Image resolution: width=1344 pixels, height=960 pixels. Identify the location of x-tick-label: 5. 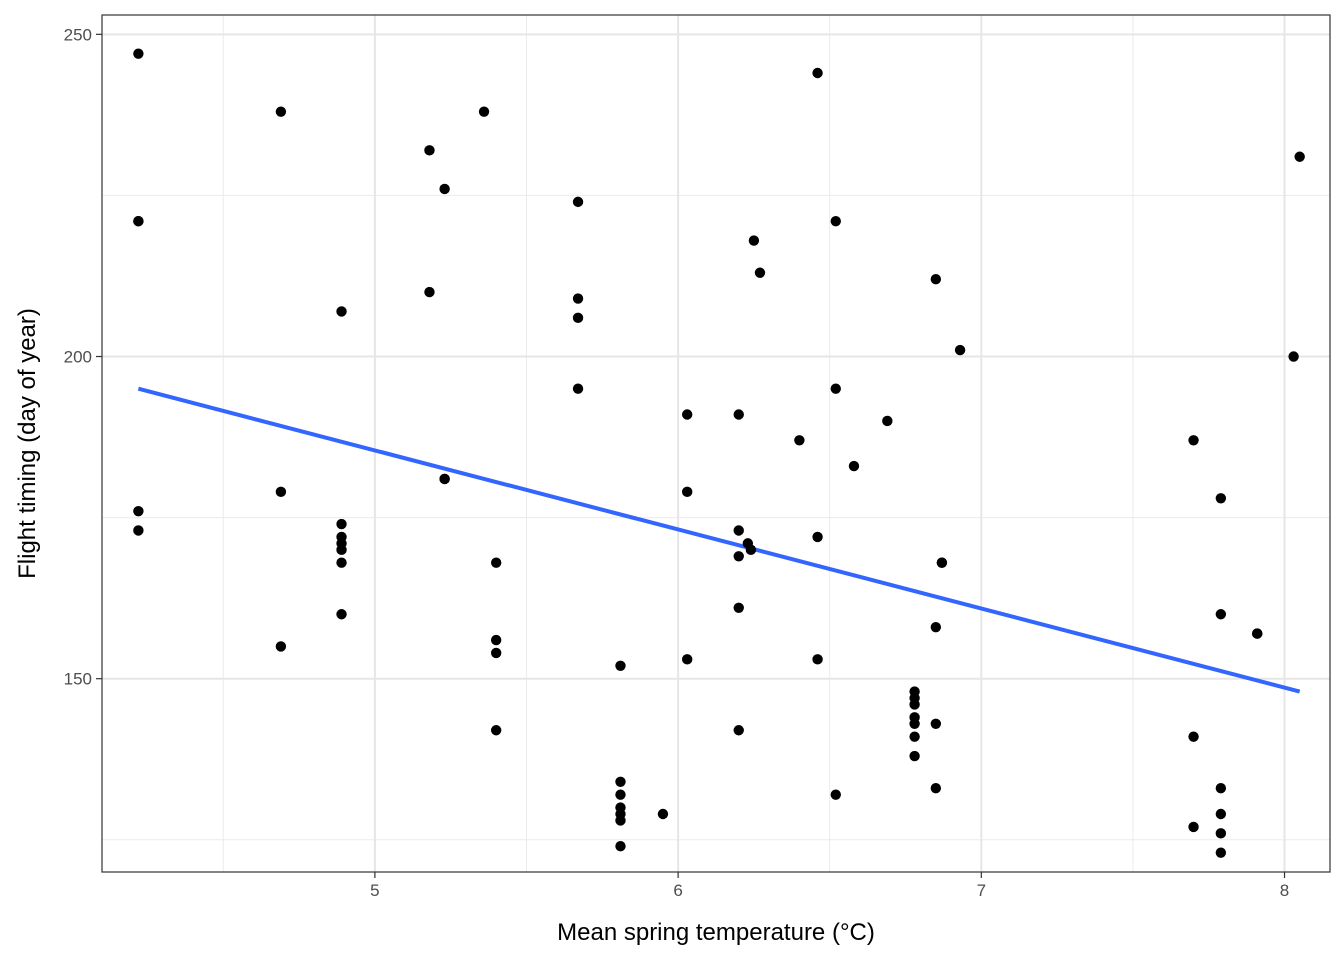
(374, 890).